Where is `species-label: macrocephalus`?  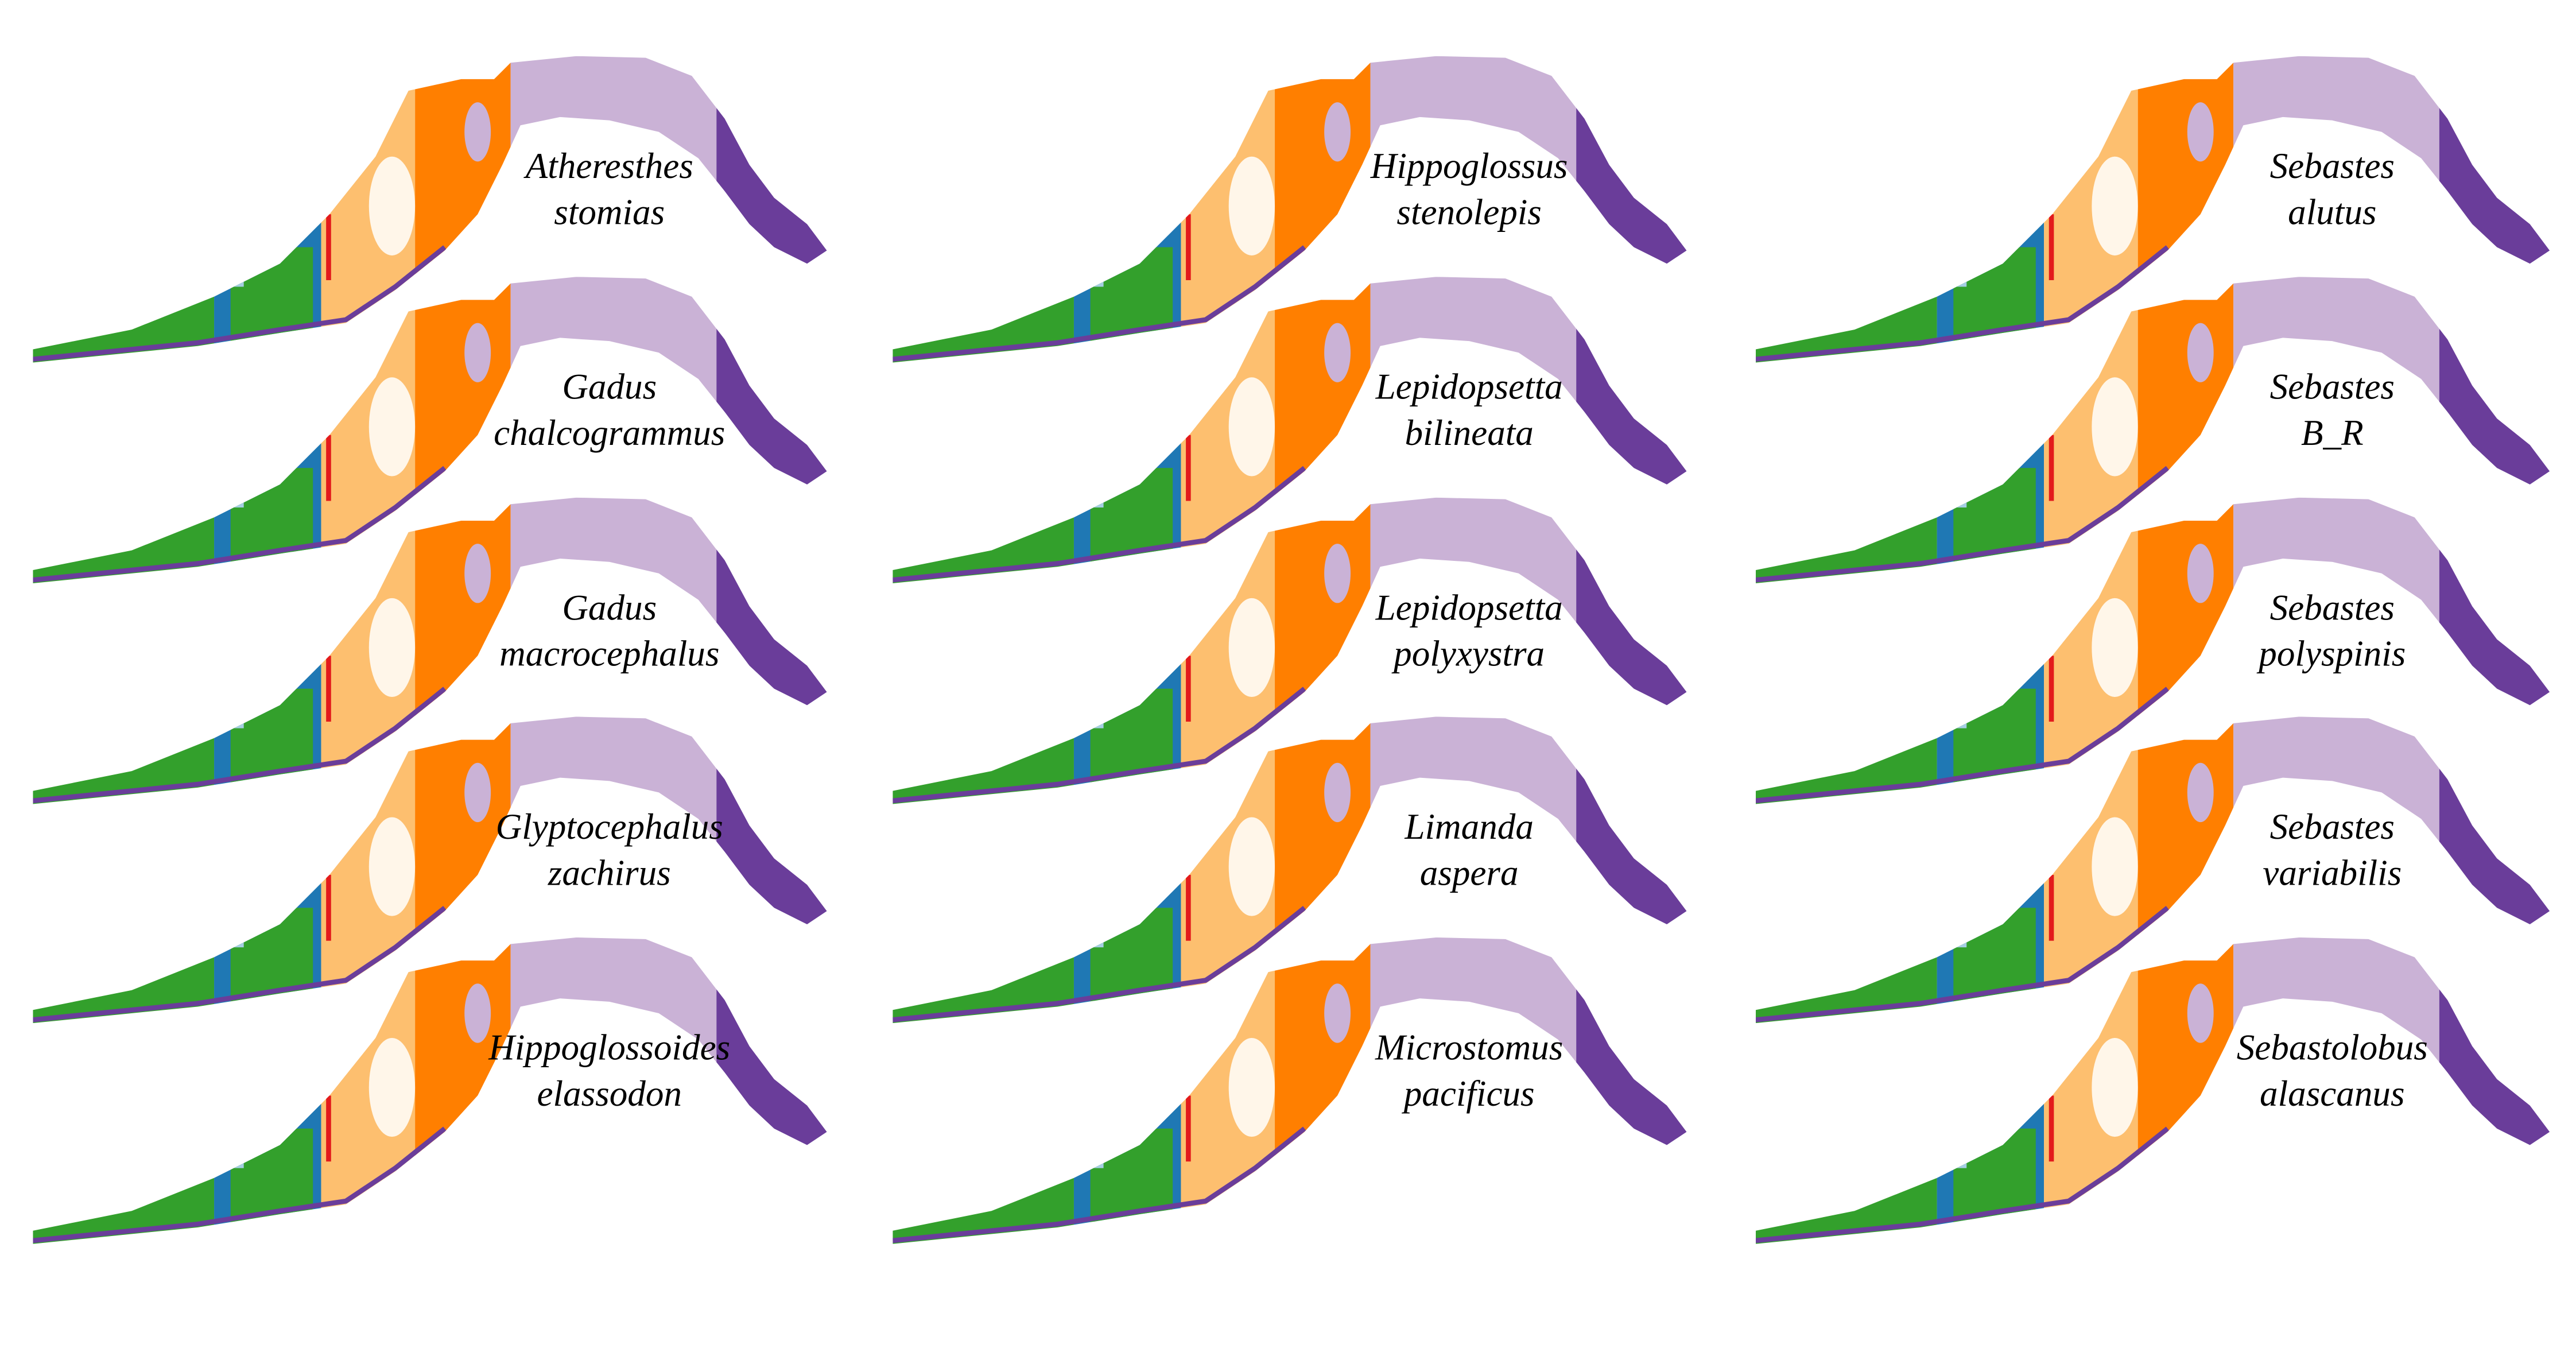
species-label: macrocephalus is located at coordinates (609, 654).